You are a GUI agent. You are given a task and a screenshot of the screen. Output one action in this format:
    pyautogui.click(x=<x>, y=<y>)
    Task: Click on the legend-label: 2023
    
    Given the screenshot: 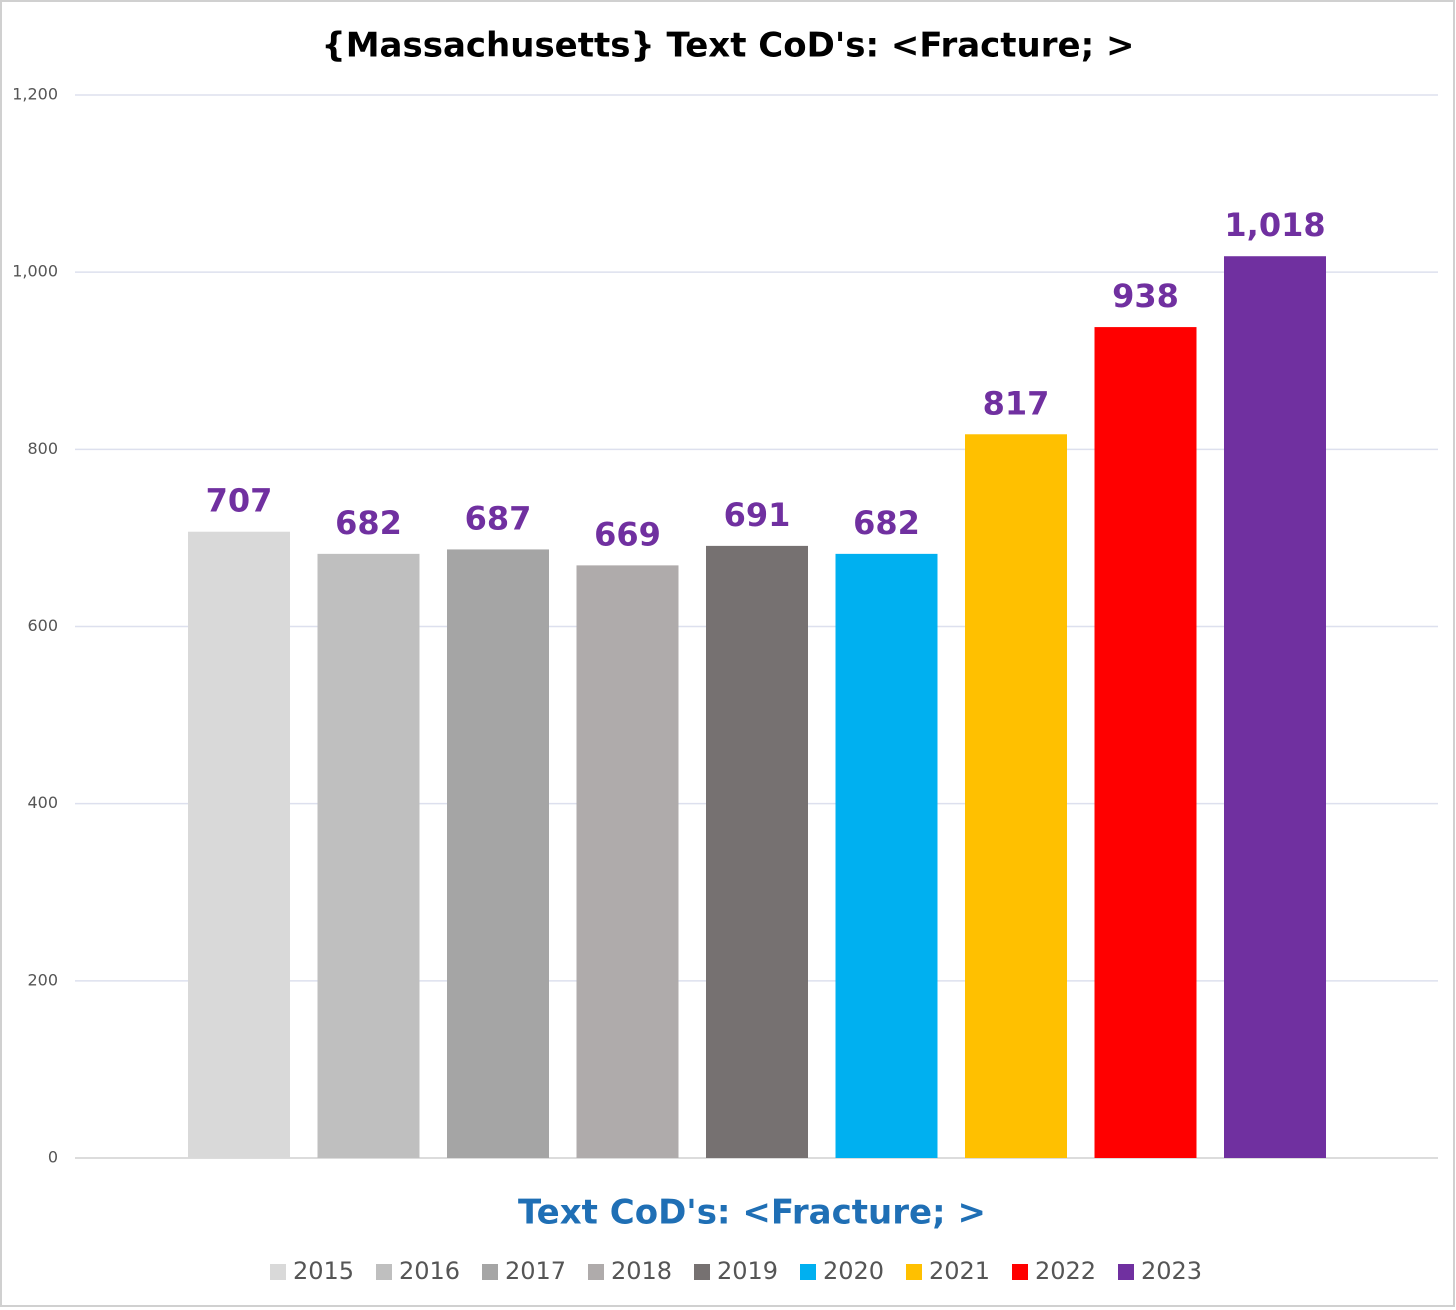 What is the action you would take?
    pyautogui.click(x=1171, y=1271)
    